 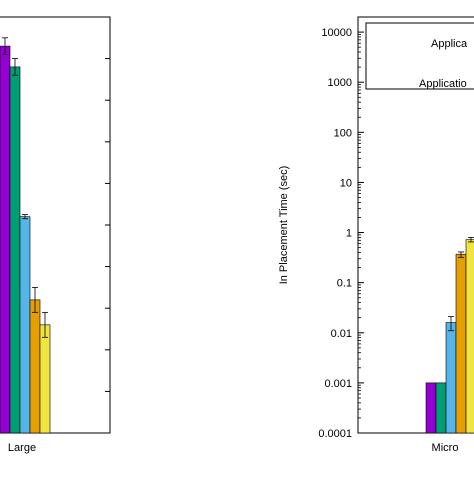 What do you see at coordinates (335, 434) in the screenshot?
I see `right-y-tick-label: 0.0001` at bounding box center [335, 434].